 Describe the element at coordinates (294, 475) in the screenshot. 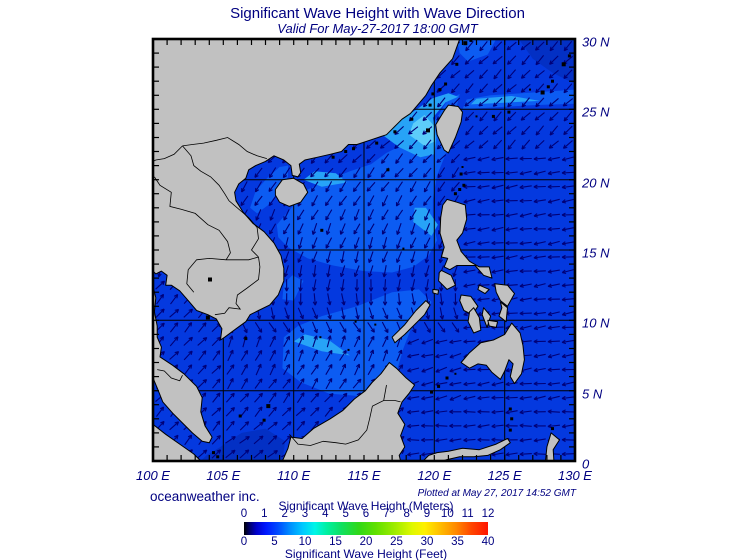

I see `lon-label: 110 E` at that location.